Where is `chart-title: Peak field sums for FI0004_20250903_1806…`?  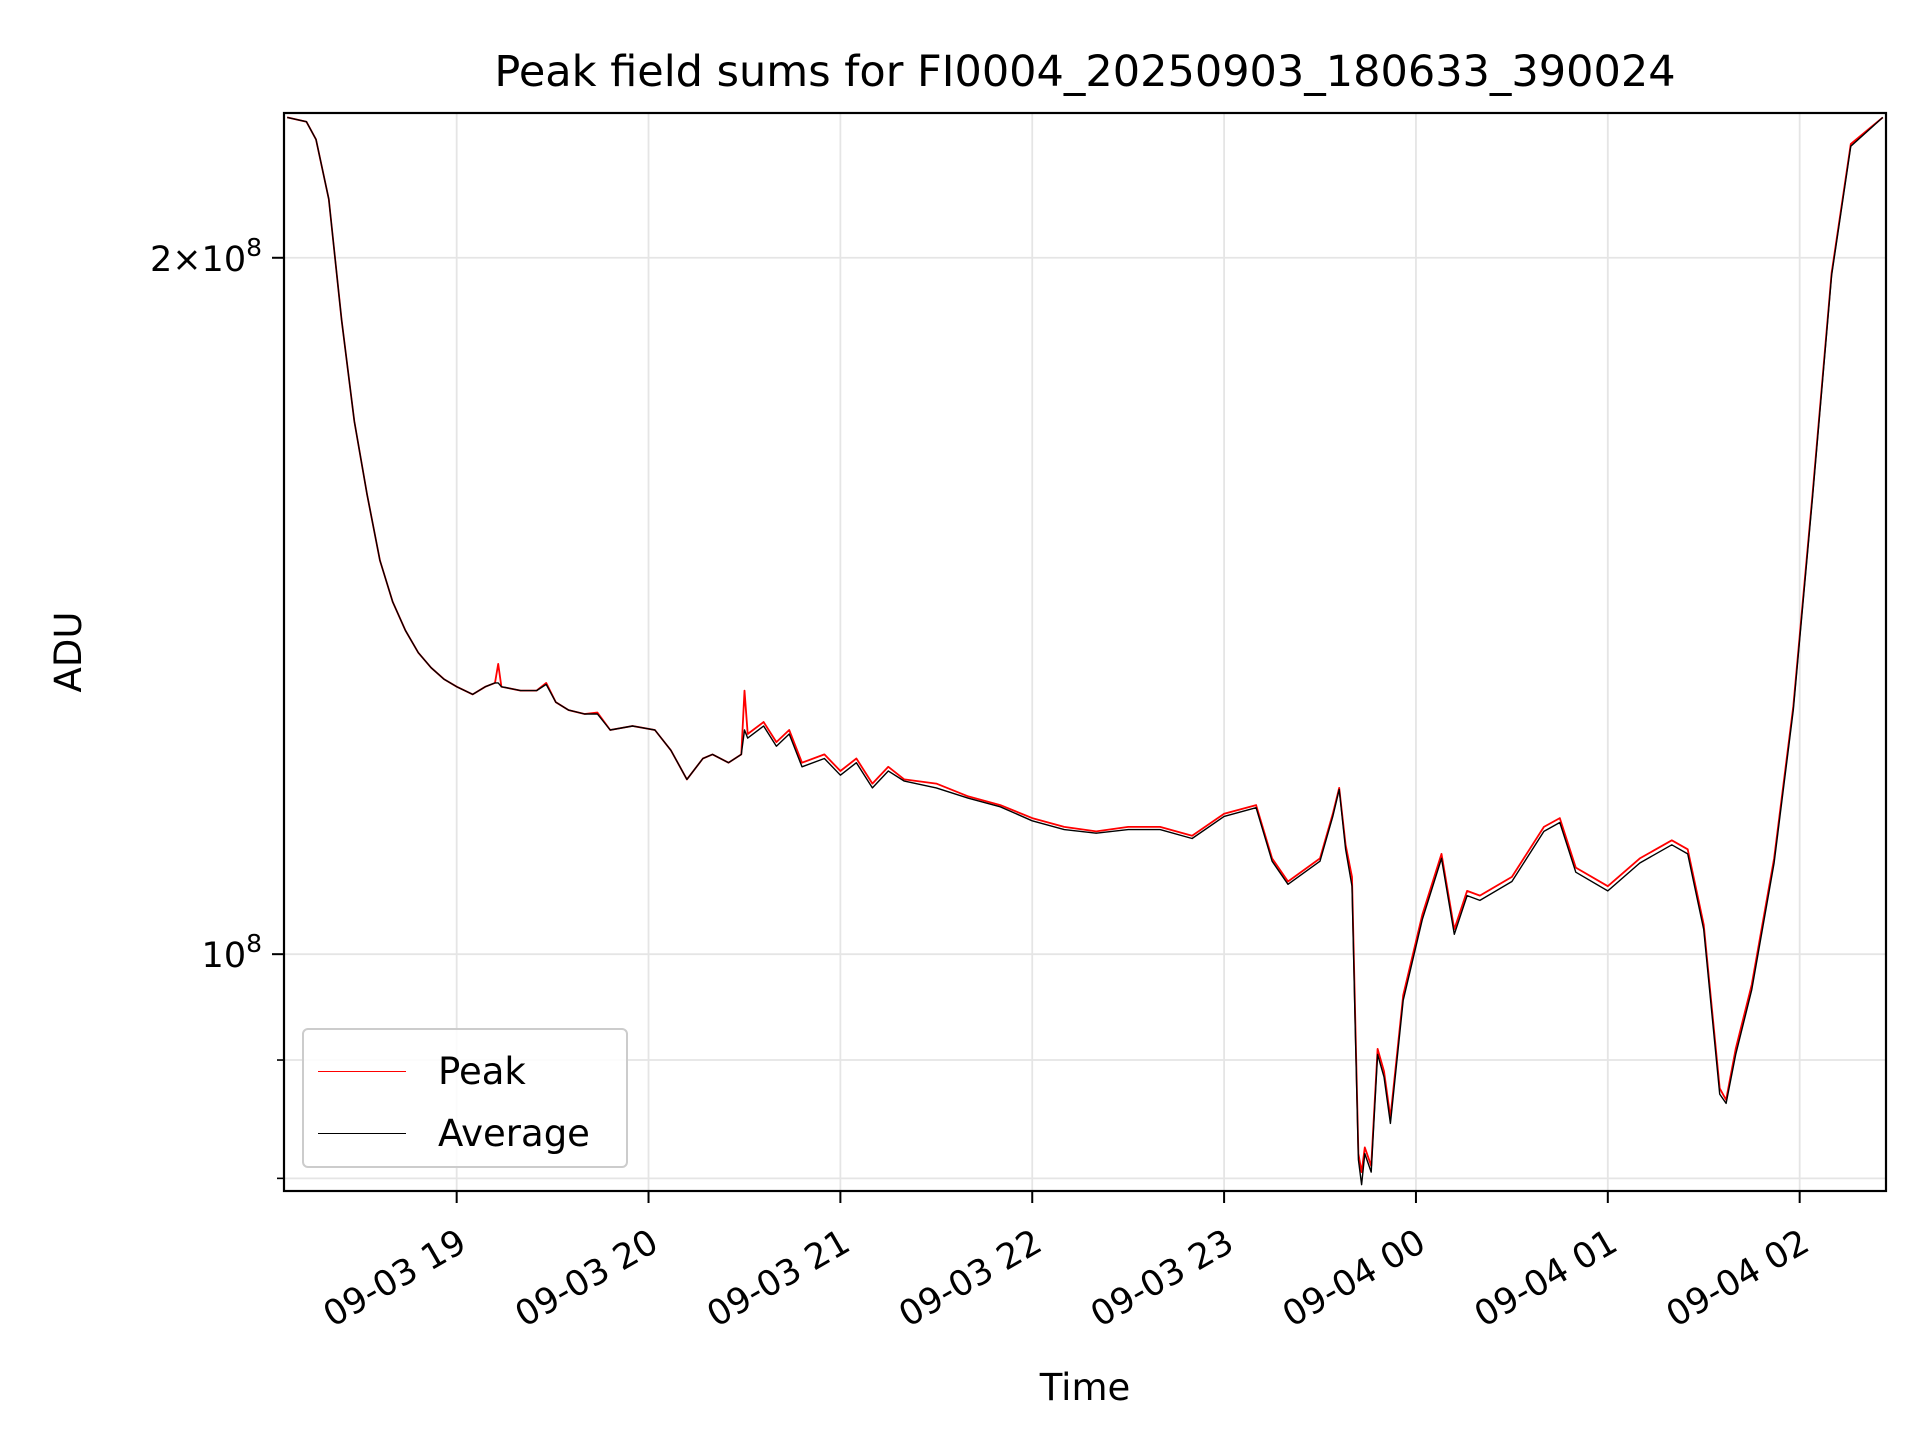
chart-title: Peak field sums for FI0004_20250903_1806… is located at coordinates (1084, 72).